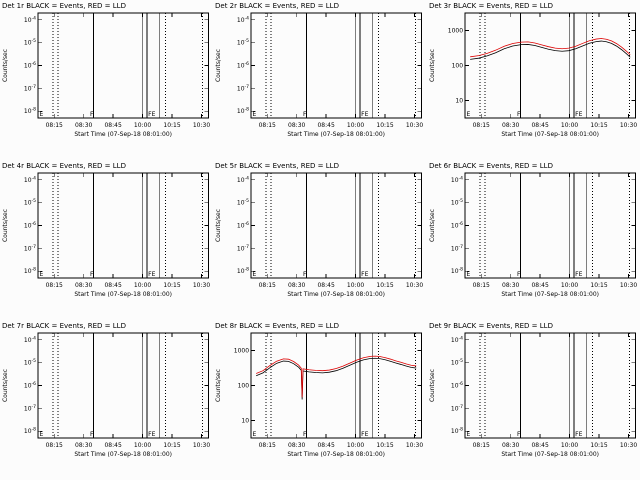  I want to click on panel-title: Det 2r BLACK = Events, RED = LLD, so click(277, 6).